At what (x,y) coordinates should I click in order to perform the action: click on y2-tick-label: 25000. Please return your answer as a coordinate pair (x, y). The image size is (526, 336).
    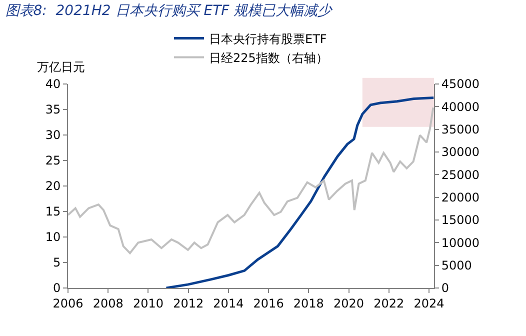
    Looking at the image, I should click on (460, 175).